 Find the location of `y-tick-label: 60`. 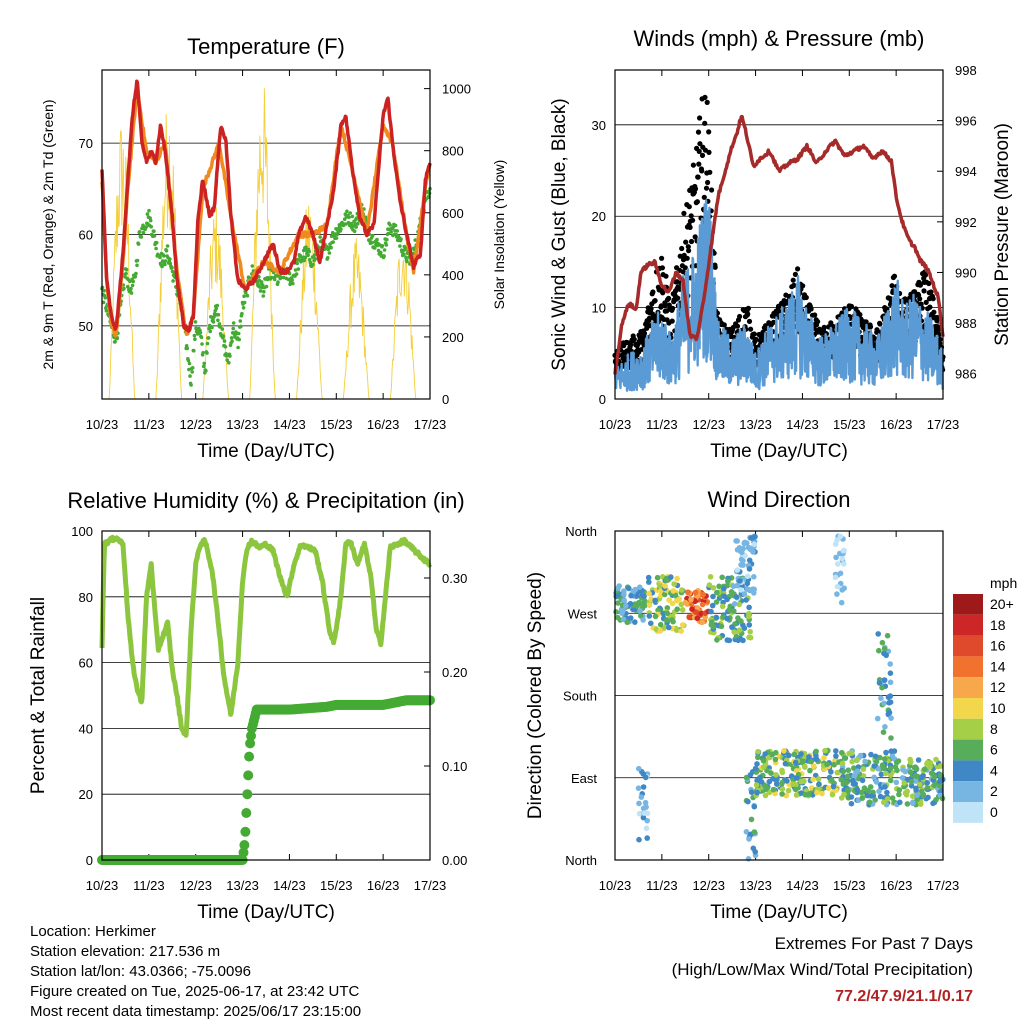

y-tick-label: 60 is located at coordinates (86, 663).